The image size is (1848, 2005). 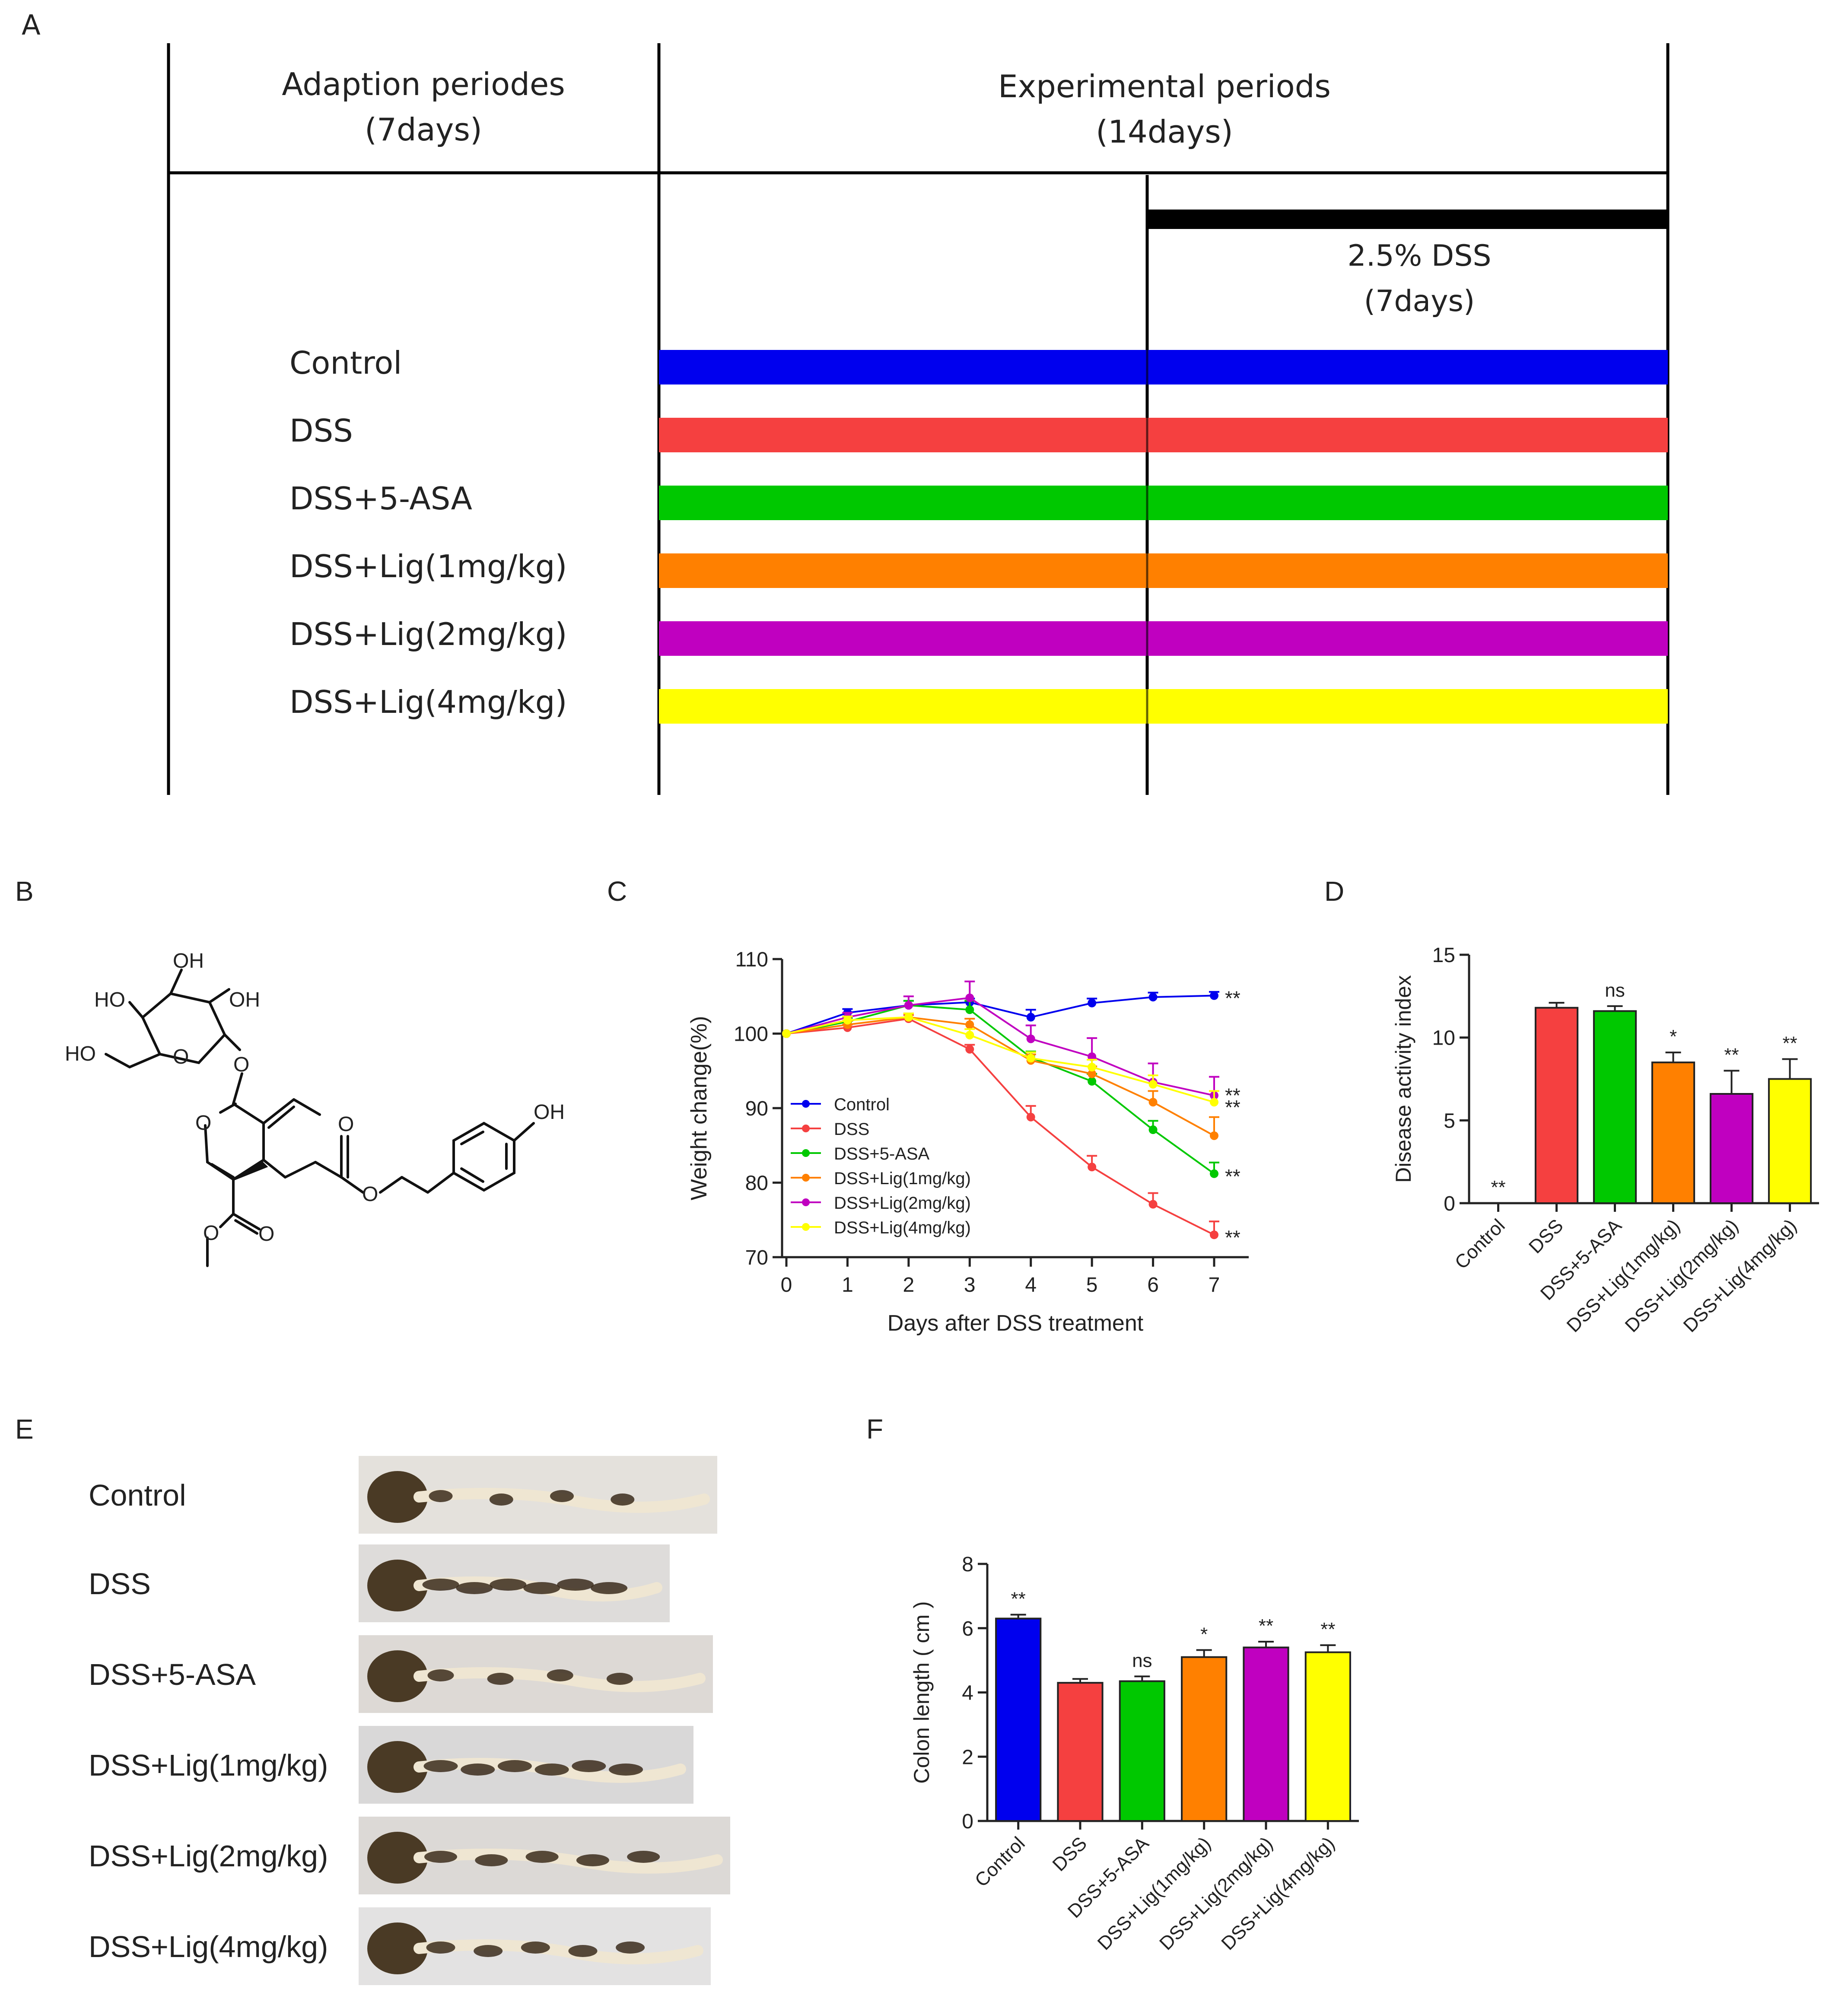 What do you see at coordinates (208, 1856) in the screenshot?
I see `photo-label: DSS+Lig(2mg/kg)` at bounding box center [208, 1856].